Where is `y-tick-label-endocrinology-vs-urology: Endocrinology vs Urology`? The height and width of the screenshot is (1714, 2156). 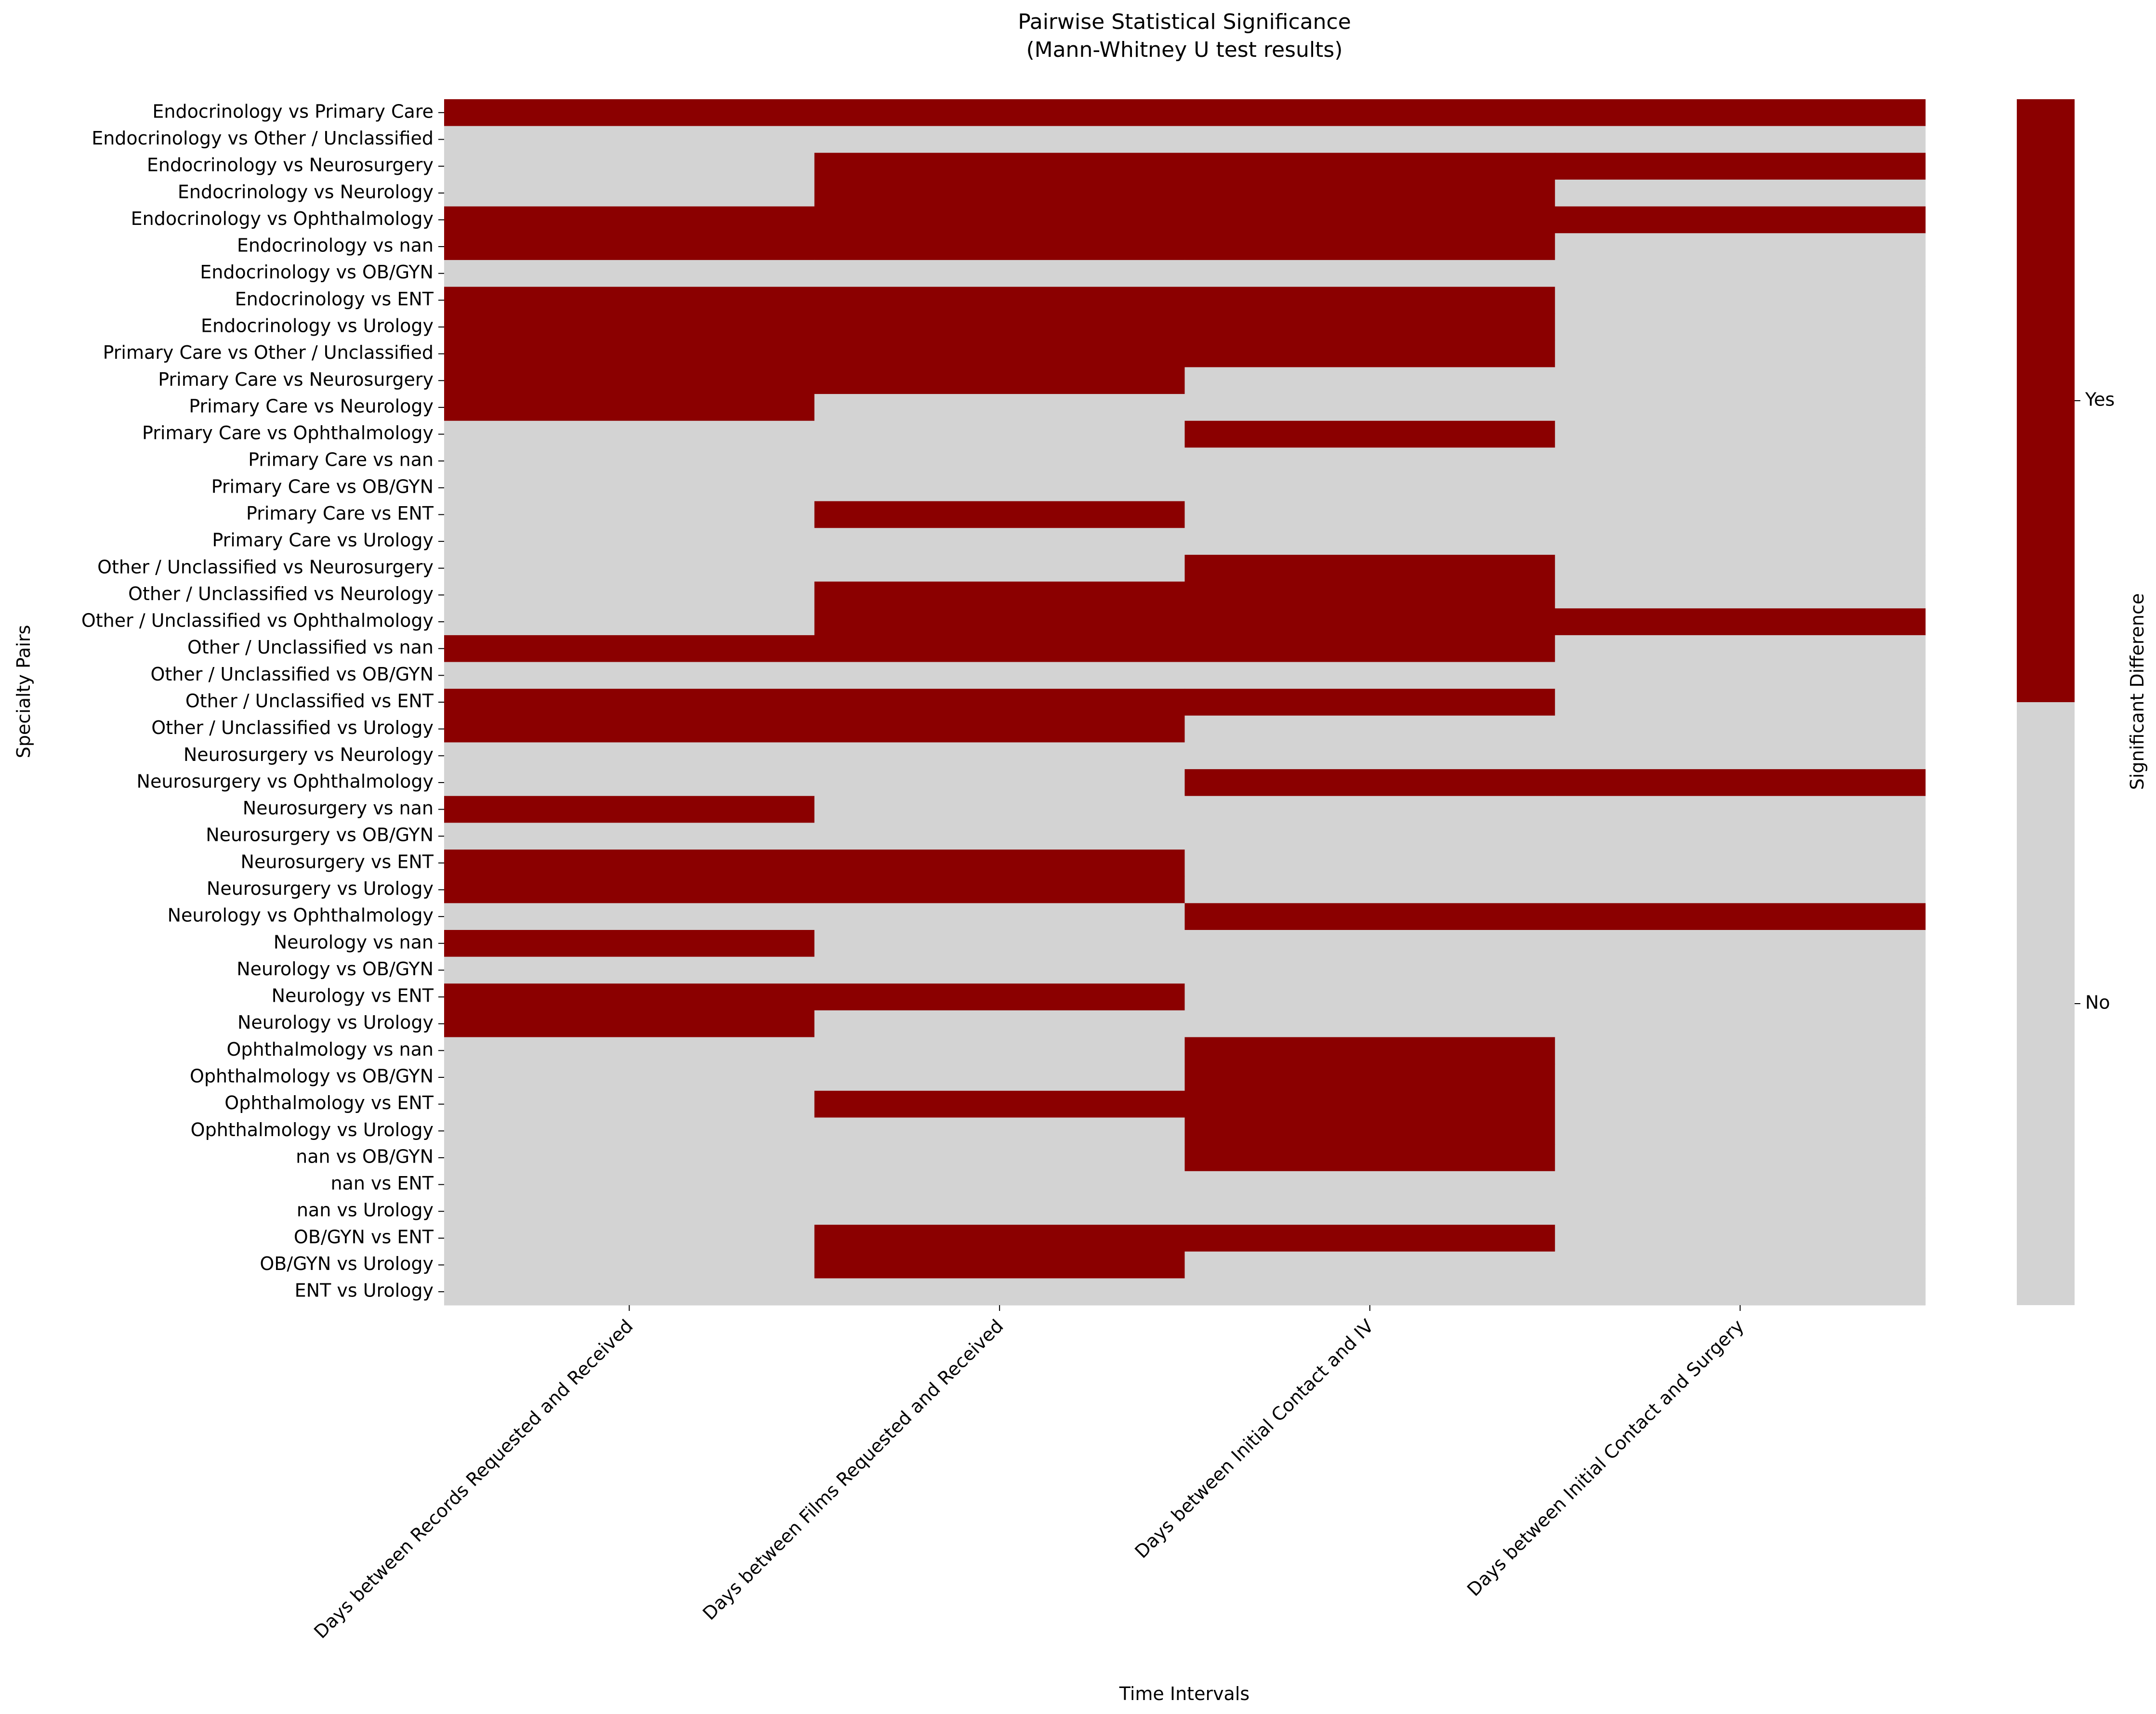
y-tick-label-endocrinology-vs-urology: Endocrinology vs Urology is located at coordinates (318, 325).